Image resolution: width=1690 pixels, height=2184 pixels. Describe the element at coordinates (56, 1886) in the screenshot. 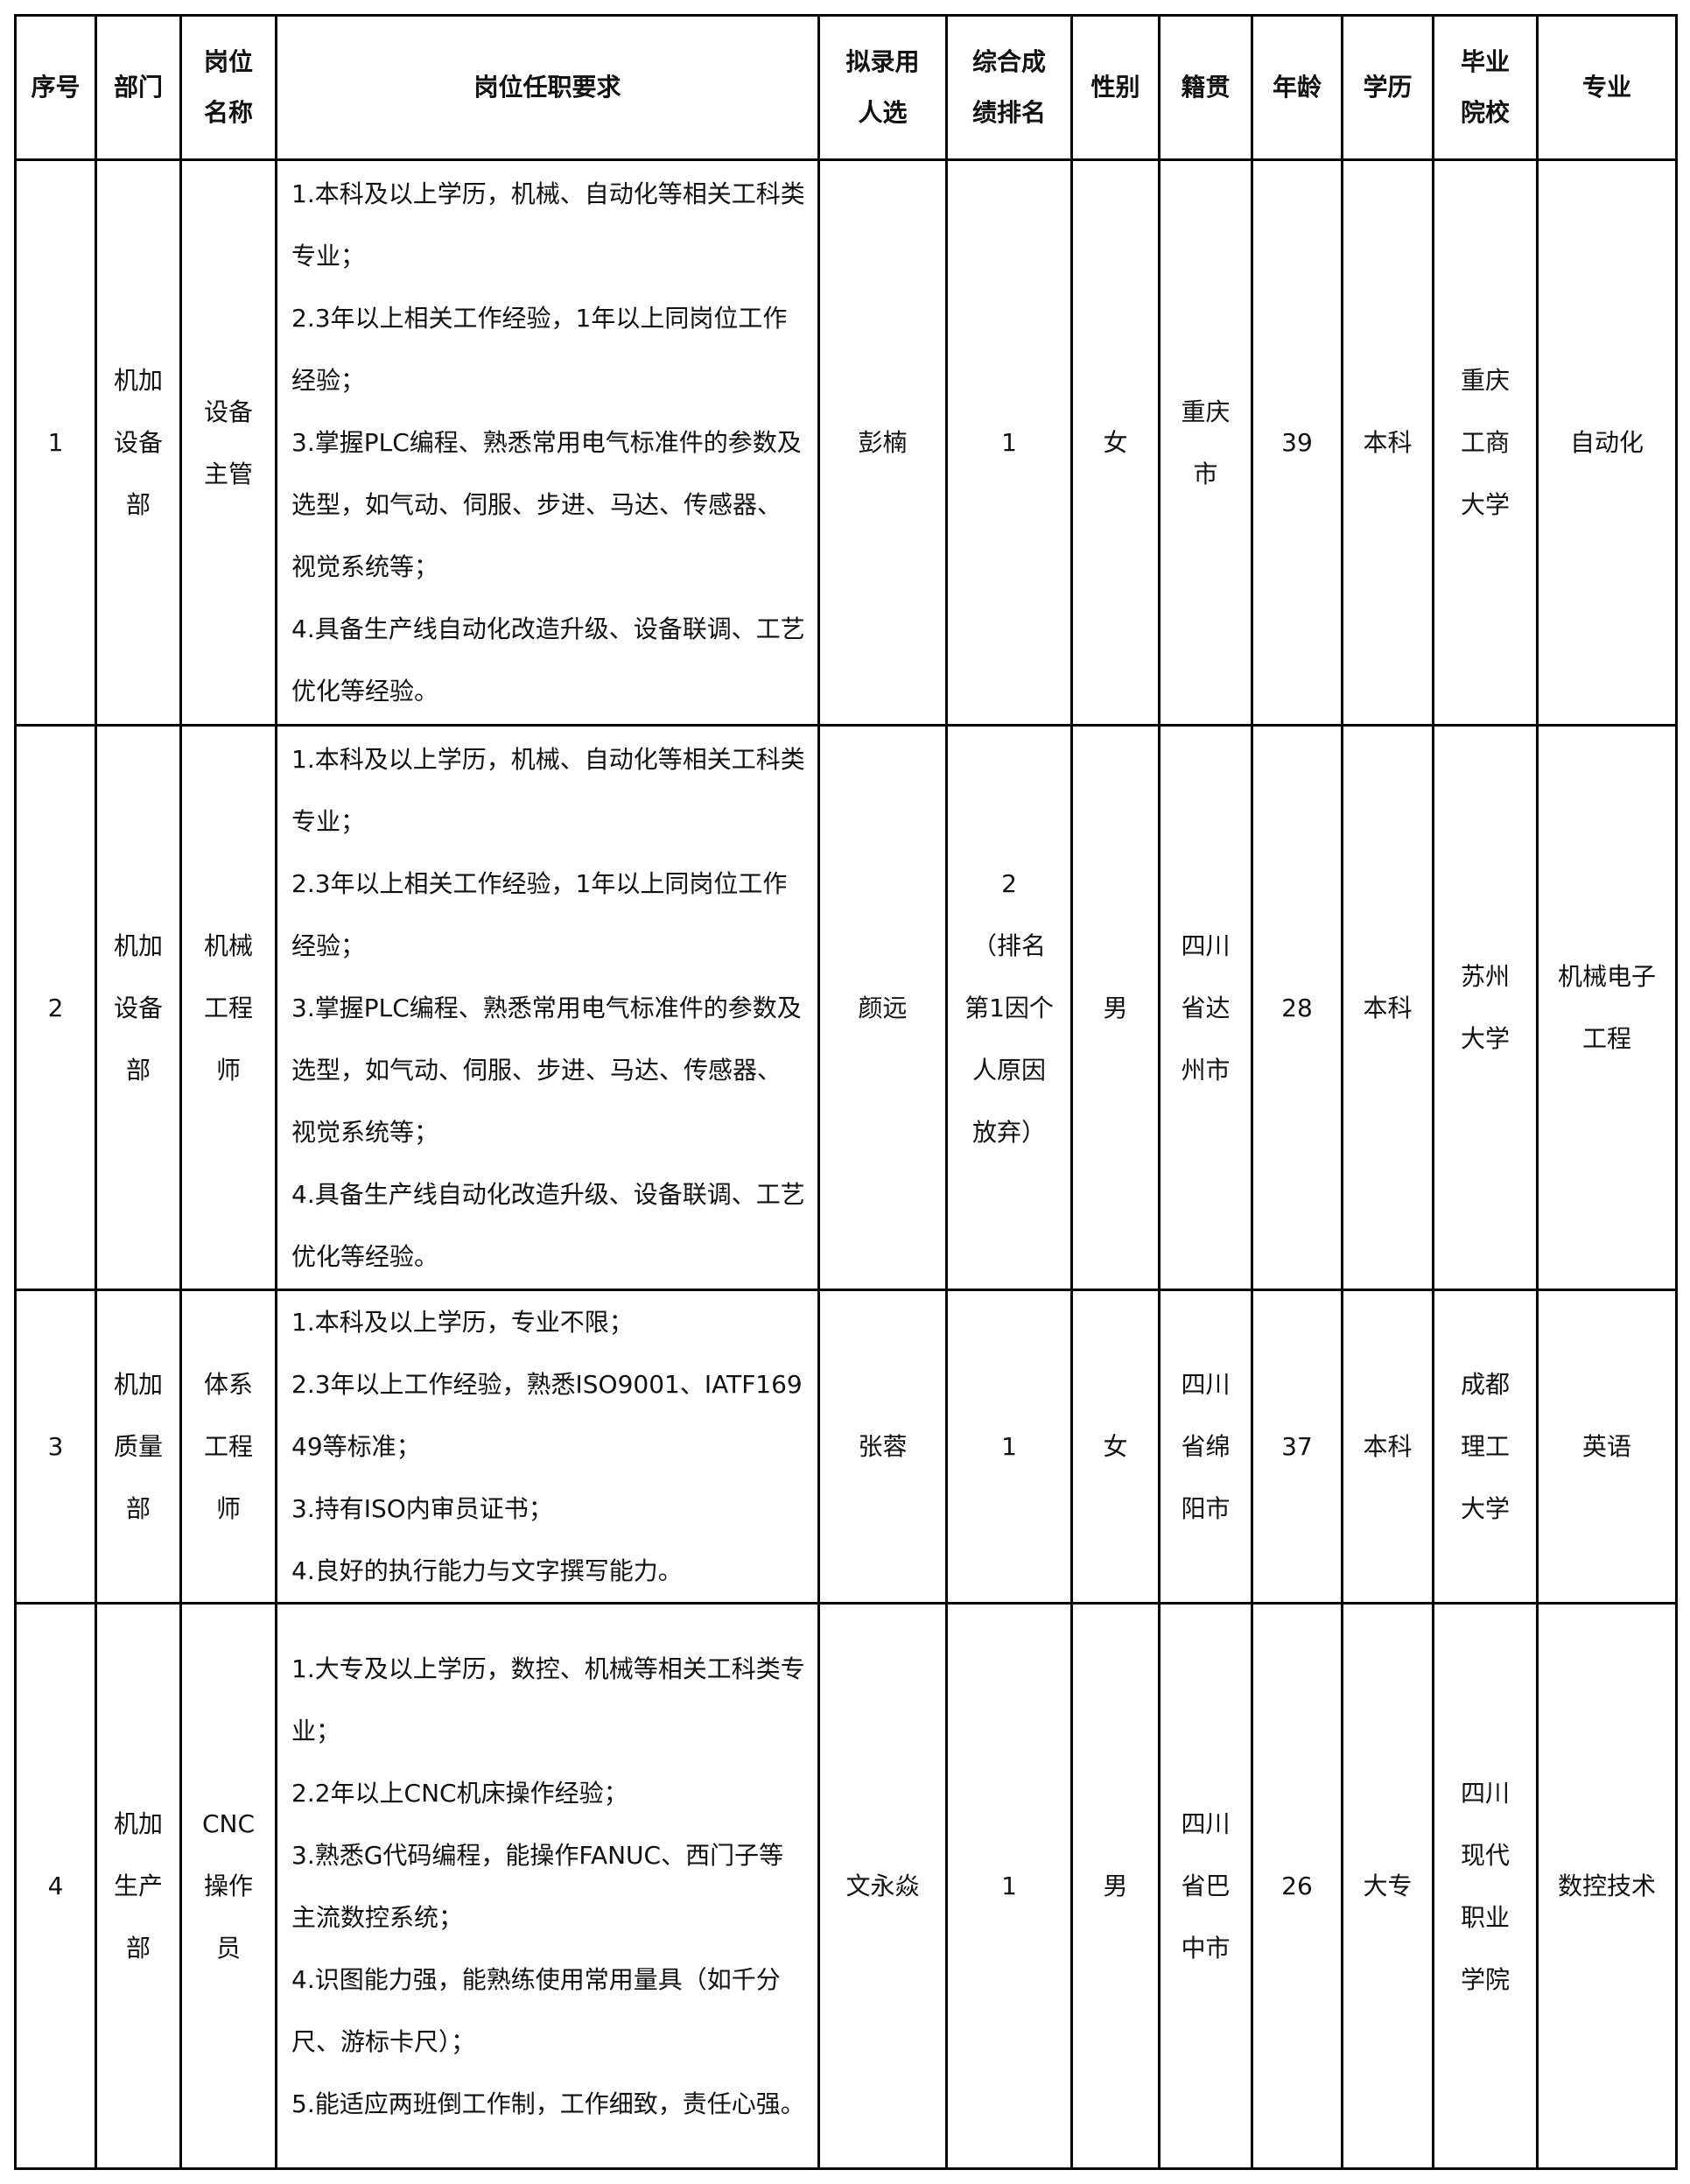

I see `cell-no: 4` at that location.